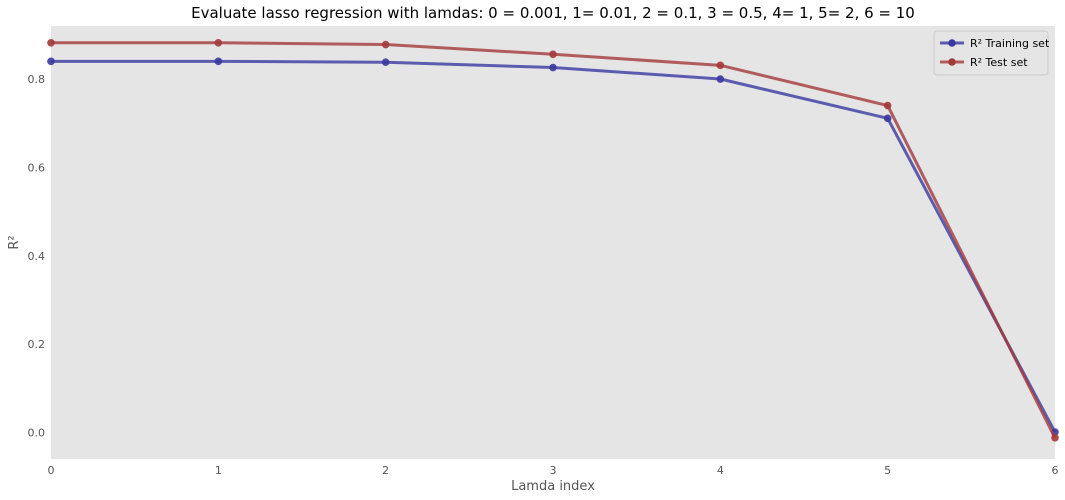 This screenshot has width=1065, height=500. I want to click on x-axis: 0 1 2 3 4 5 6, so click(553, 470).